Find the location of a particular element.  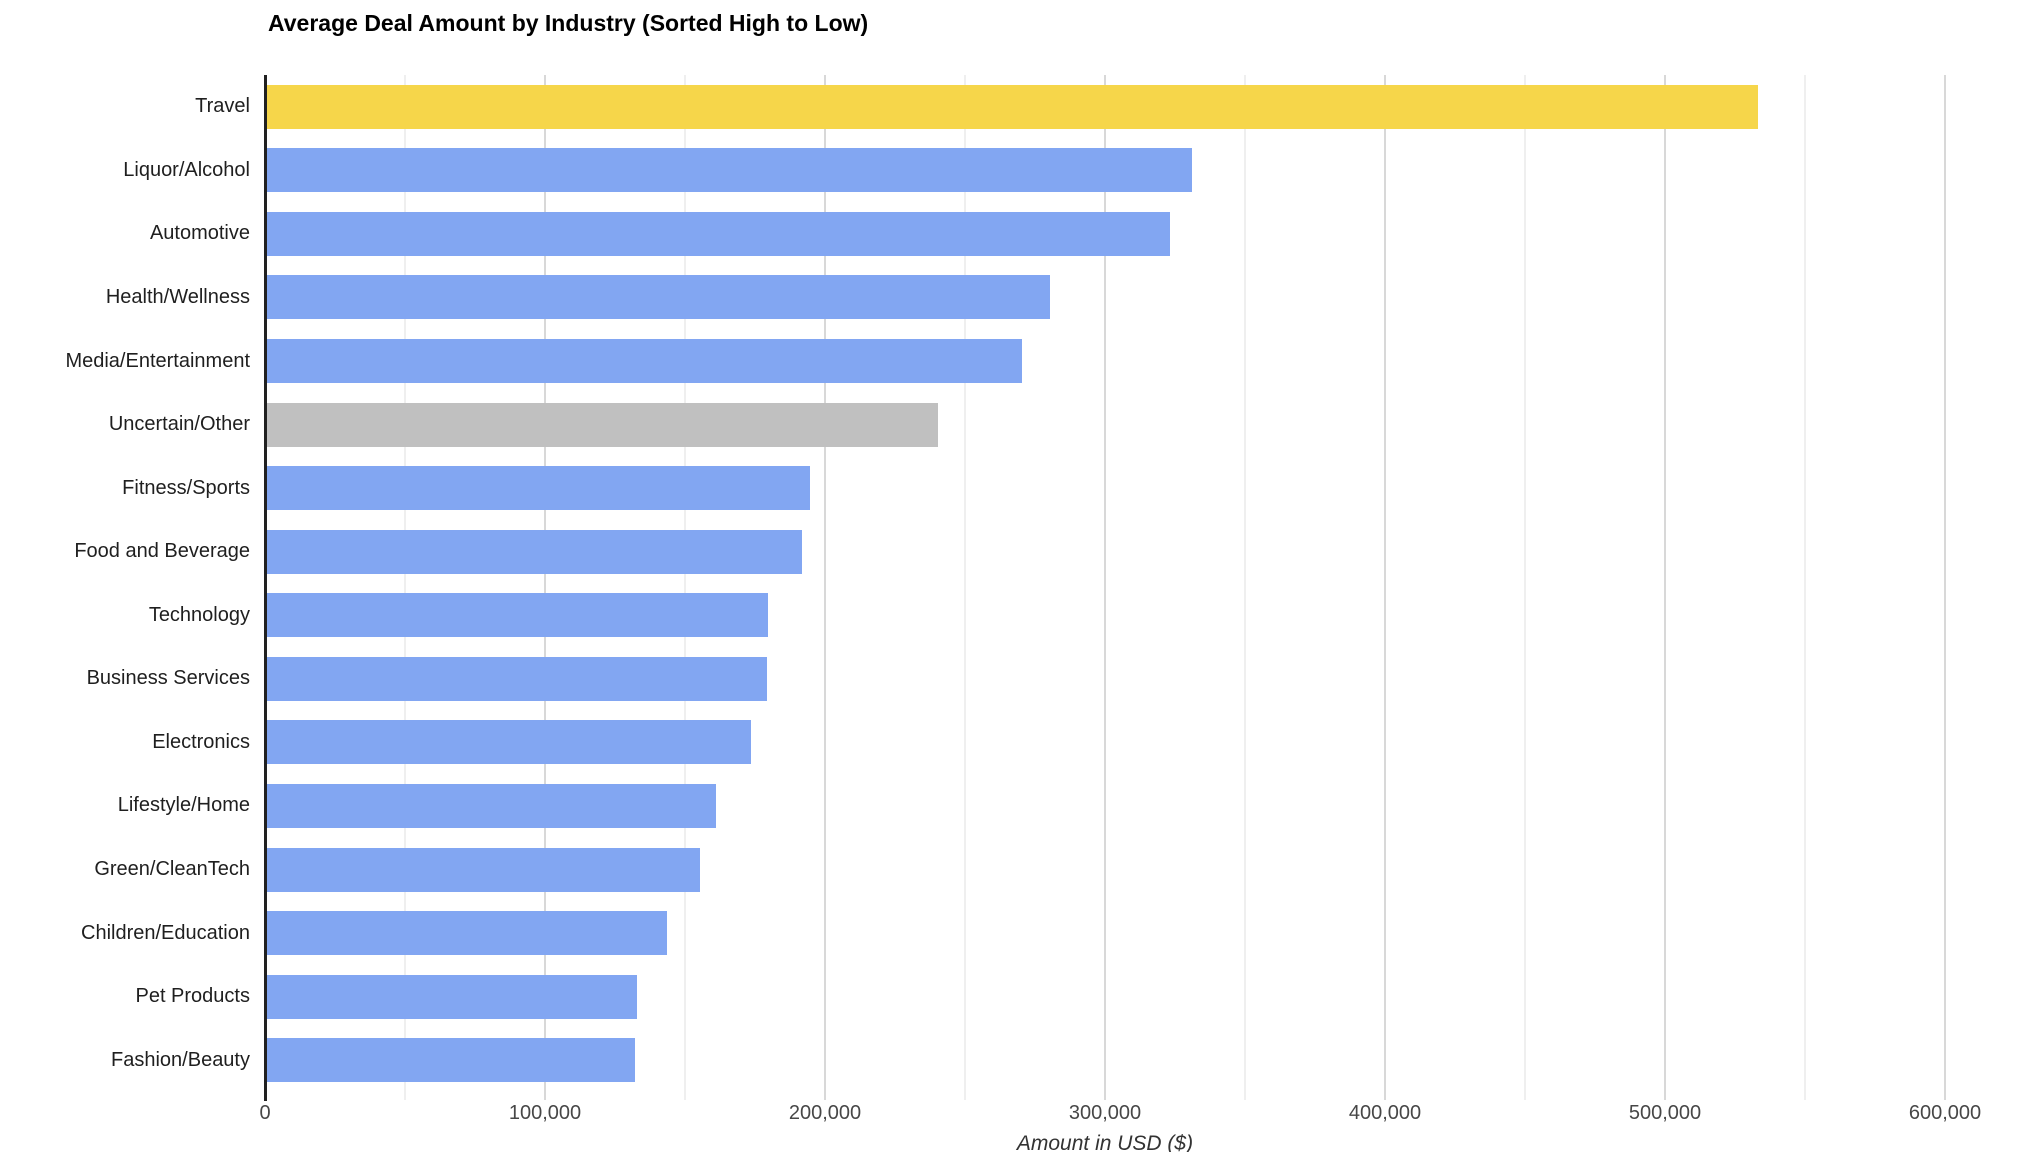

category-label: Media/Entertainment is located at coordinates (157, 360).